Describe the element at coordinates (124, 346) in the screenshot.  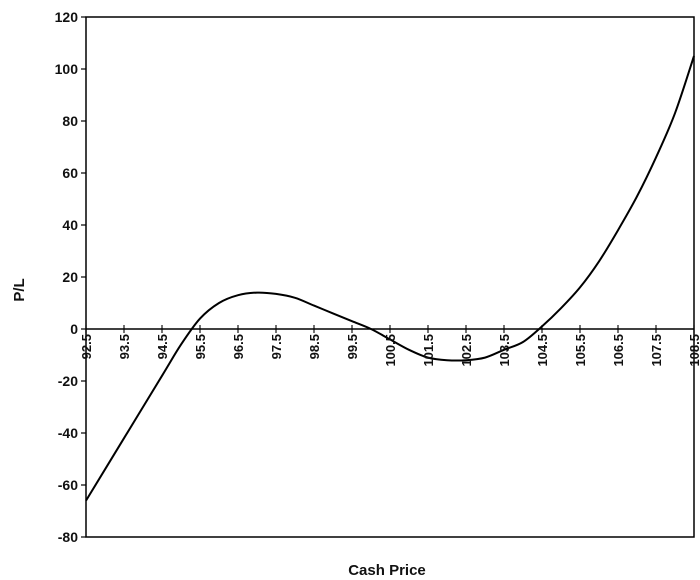
I see `x-tick-label: 93.5` at that location.